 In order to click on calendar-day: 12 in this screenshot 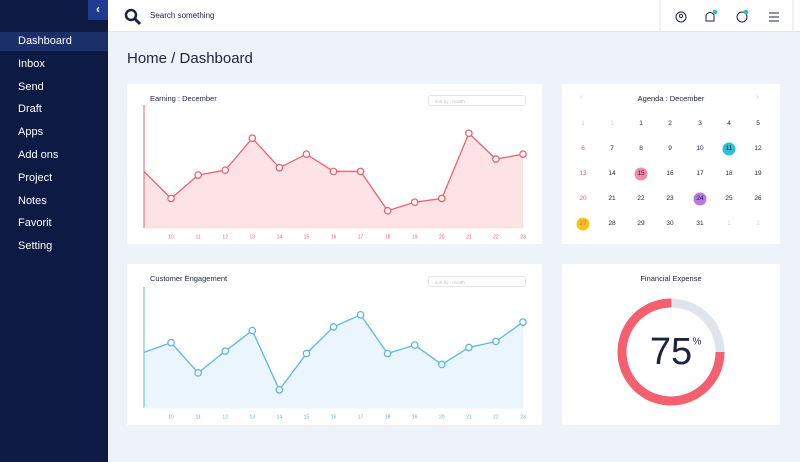, I will do `click(758, 148)`.